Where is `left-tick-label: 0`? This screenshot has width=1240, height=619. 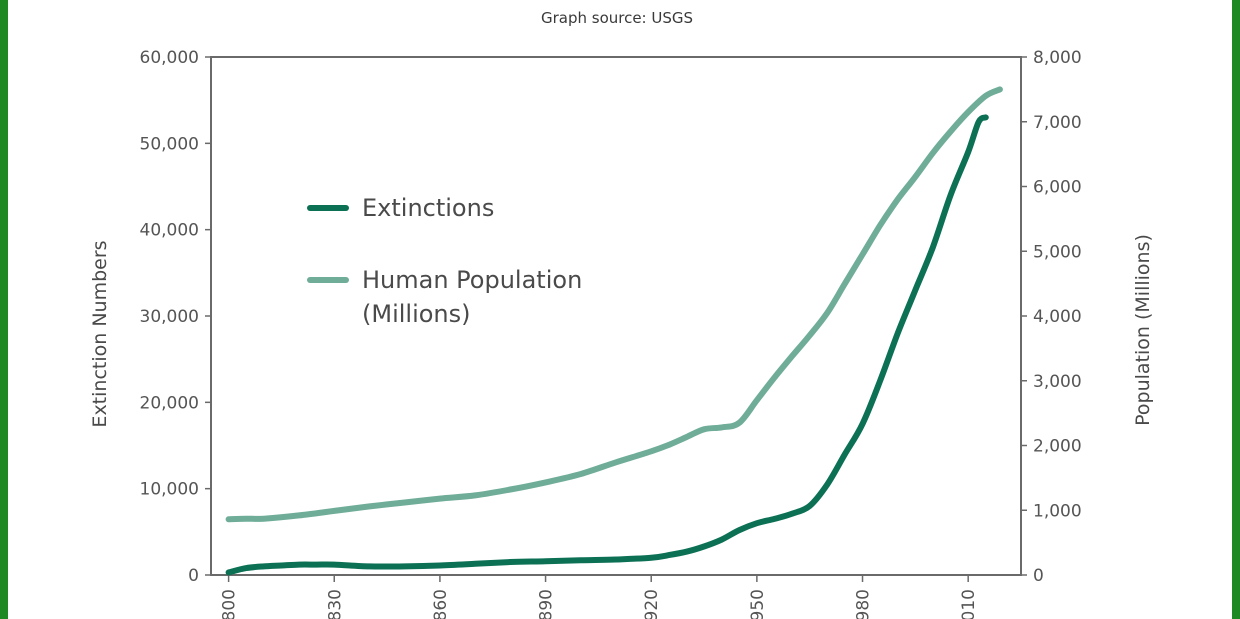 left-tick-label: 0 is located at coordinates (193, 576).